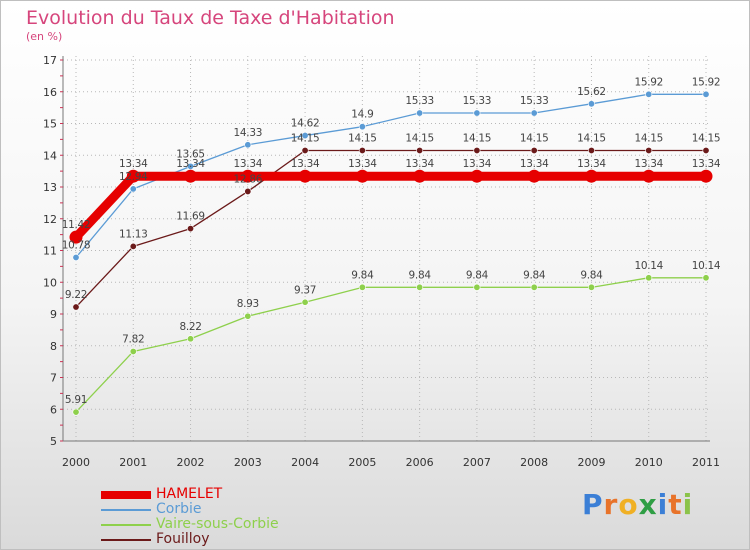 This screenshot has height=550, width=750. What do you see at coordinates (76, 225) in the screenshot?
I see `data-label-hamelet: 11.42` at bounding box center [76, 225].